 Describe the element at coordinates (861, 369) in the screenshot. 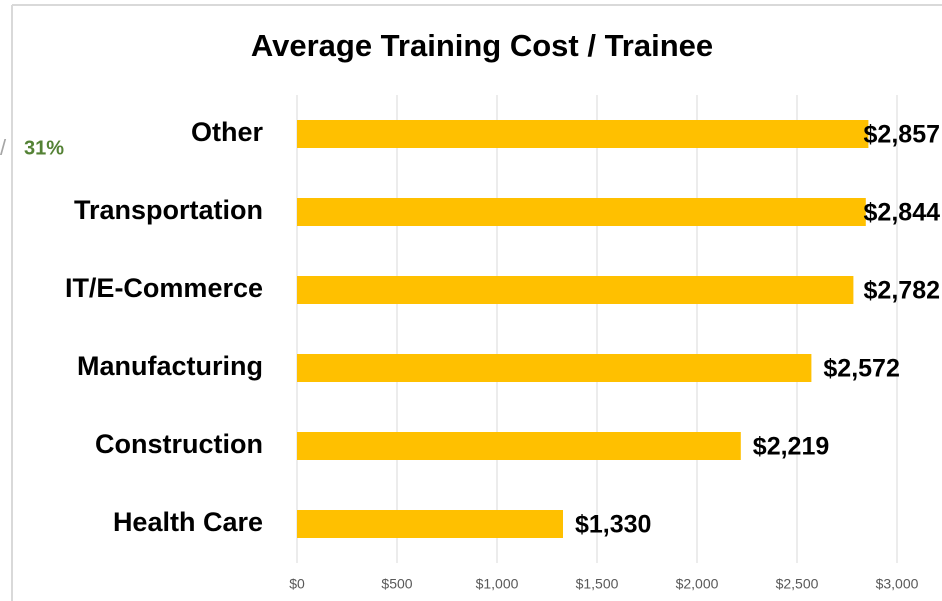

I see `value-label: $2,572` at that location.